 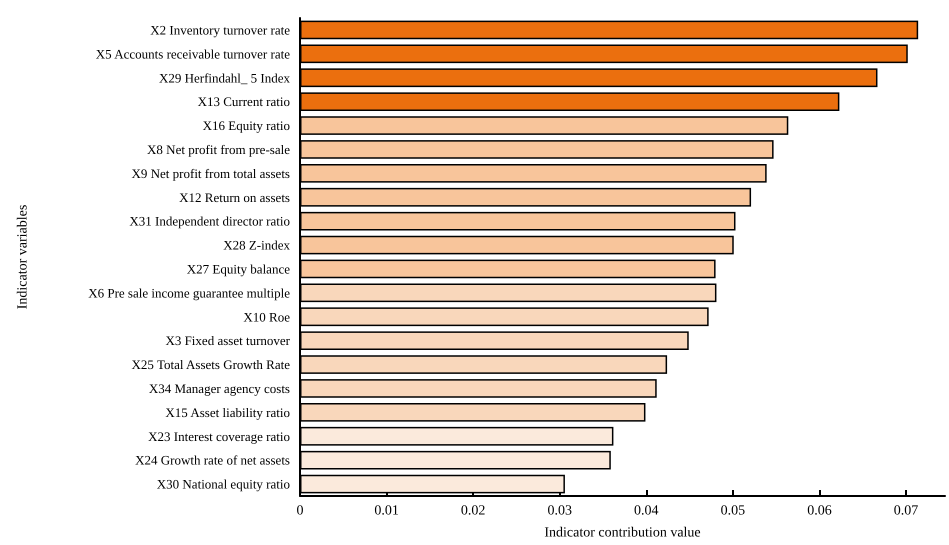 I want to click on y-tick-label: X23 Interest coverage ratio, so click(x=219, y=436).